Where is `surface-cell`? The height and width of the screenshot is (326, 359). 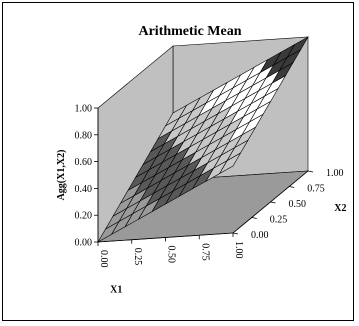
surface-cell is located at coordinates (108, 231).